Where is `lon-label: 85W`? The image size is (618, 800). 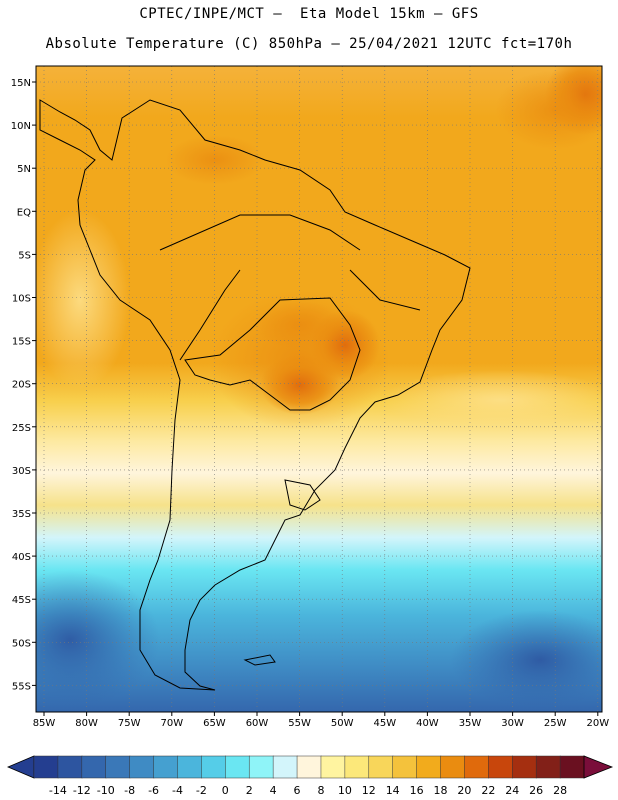 lon-label: 85W is located at coordinates (44, 723).